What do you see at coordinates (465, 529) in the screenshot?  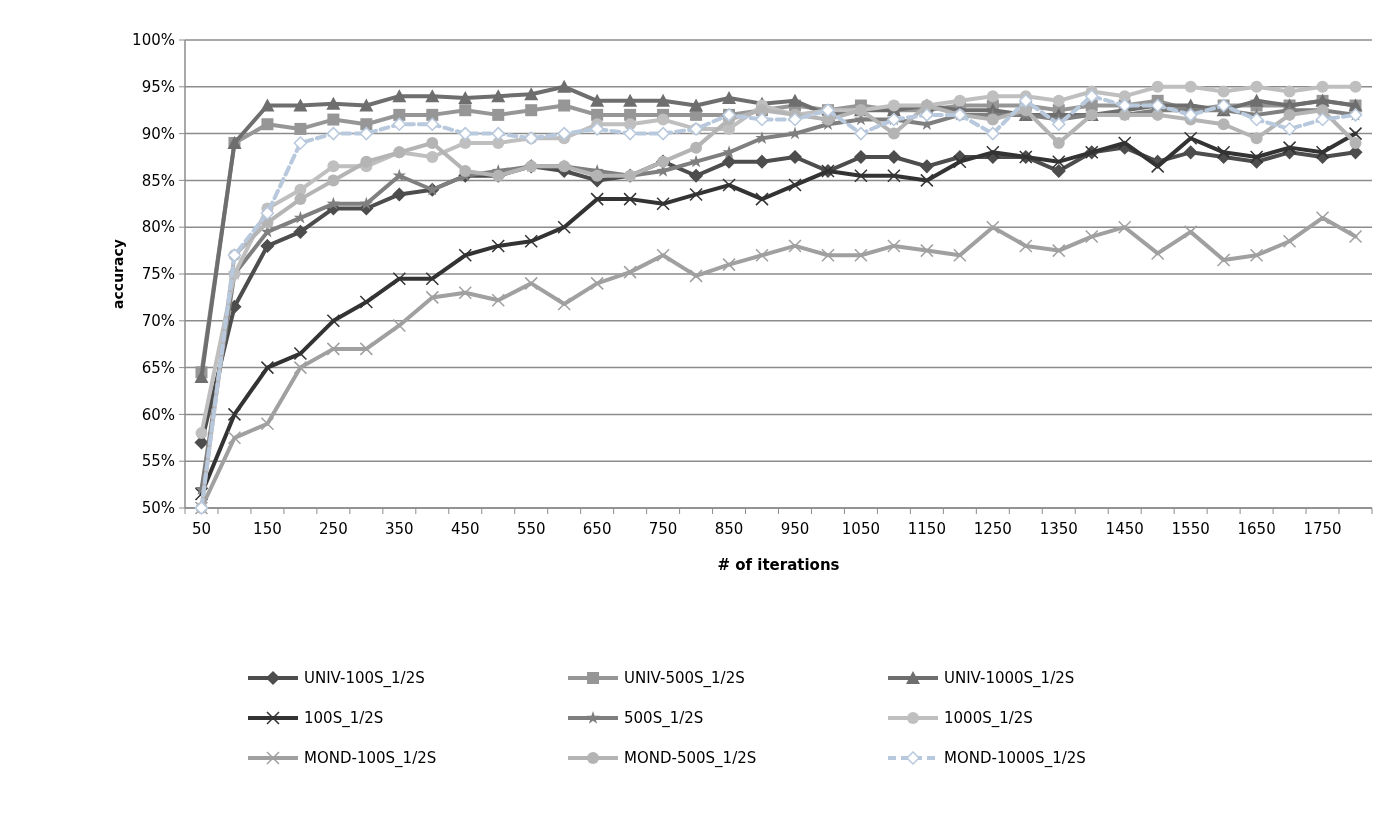 I see `x-tick-label: 450` at bounding box center [465, 529].